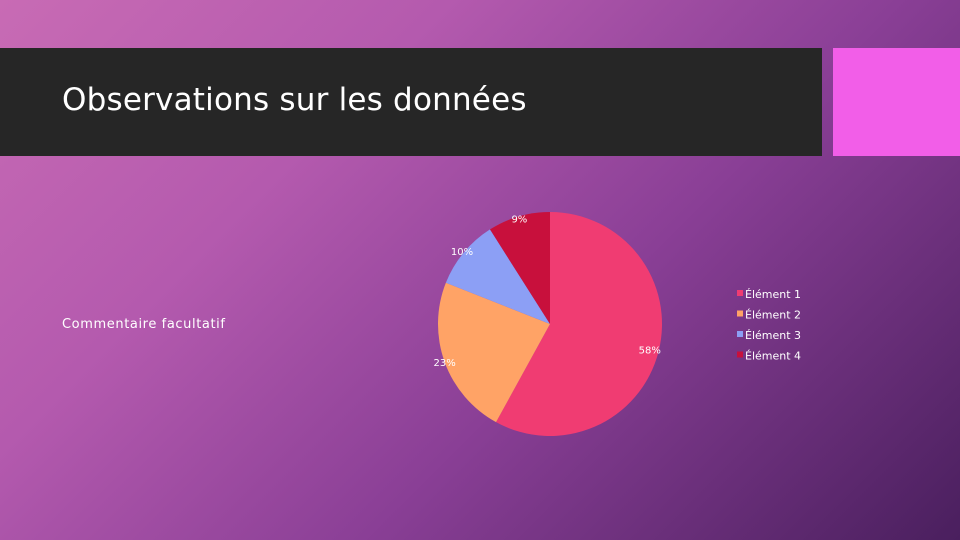 The image size is (960, 540). What do you see at coordinates (294, 100) in the screenshot?
I see `slide-title: Observations sur les données` at bounding box center [294, 100].